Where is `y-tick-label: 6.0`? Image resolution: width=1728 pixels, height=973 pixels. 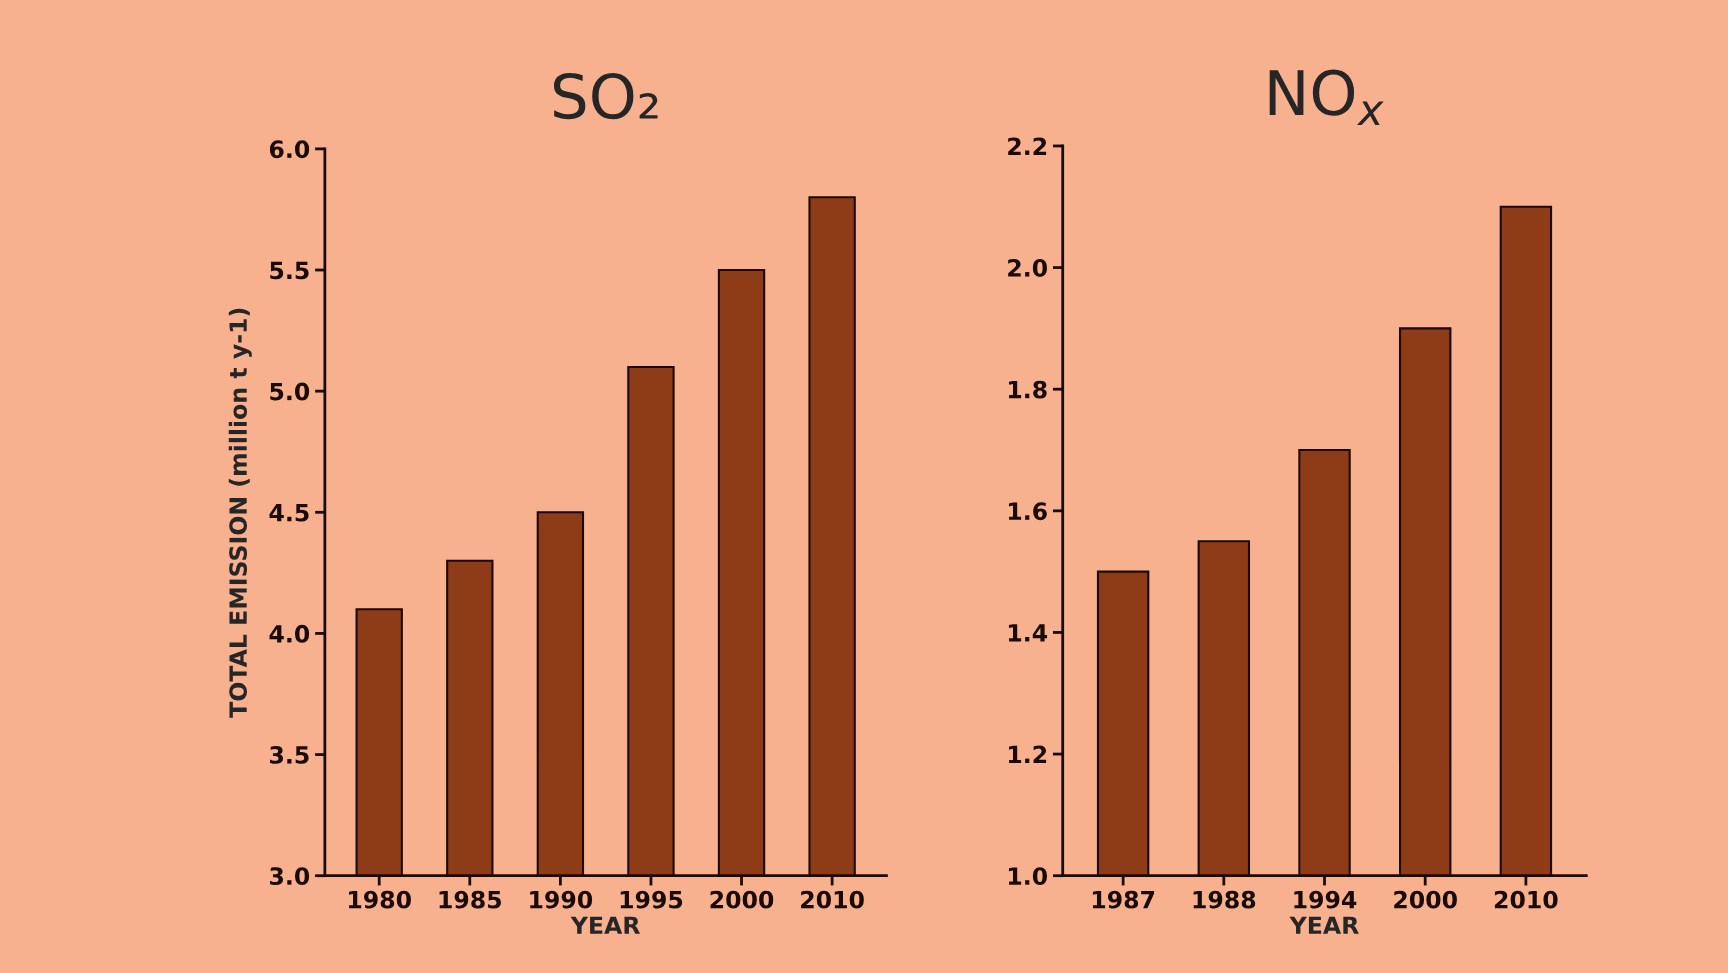
y-tick-label: 6.0 is located at coordinates (289, 149).